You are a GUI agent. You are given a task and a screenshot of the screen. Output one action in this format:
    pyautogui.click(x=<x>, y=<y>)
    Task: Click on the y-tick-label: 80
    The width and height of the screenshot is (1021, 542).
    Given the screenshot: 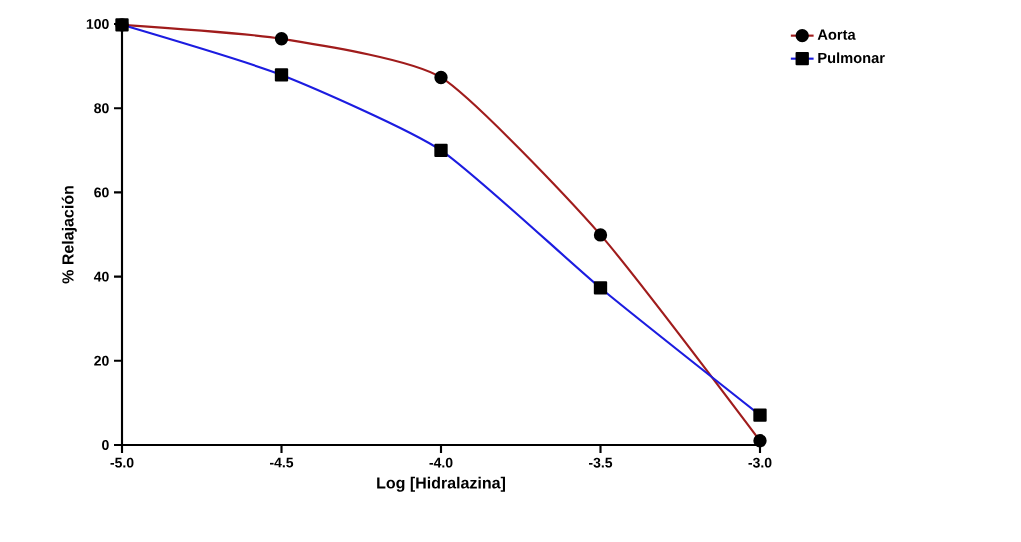 What is the action you would take?
    pyautogui.click(x=101, y=108)
    